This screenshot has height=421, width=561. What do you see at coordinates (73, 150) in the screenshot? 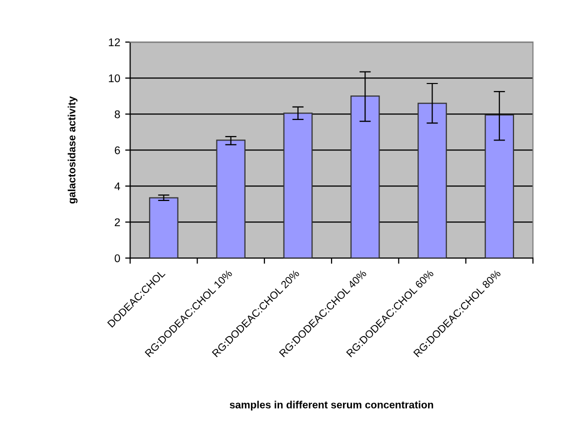
I see `y-axis-title: galactosidase activity` at bounding box center [73, 150].